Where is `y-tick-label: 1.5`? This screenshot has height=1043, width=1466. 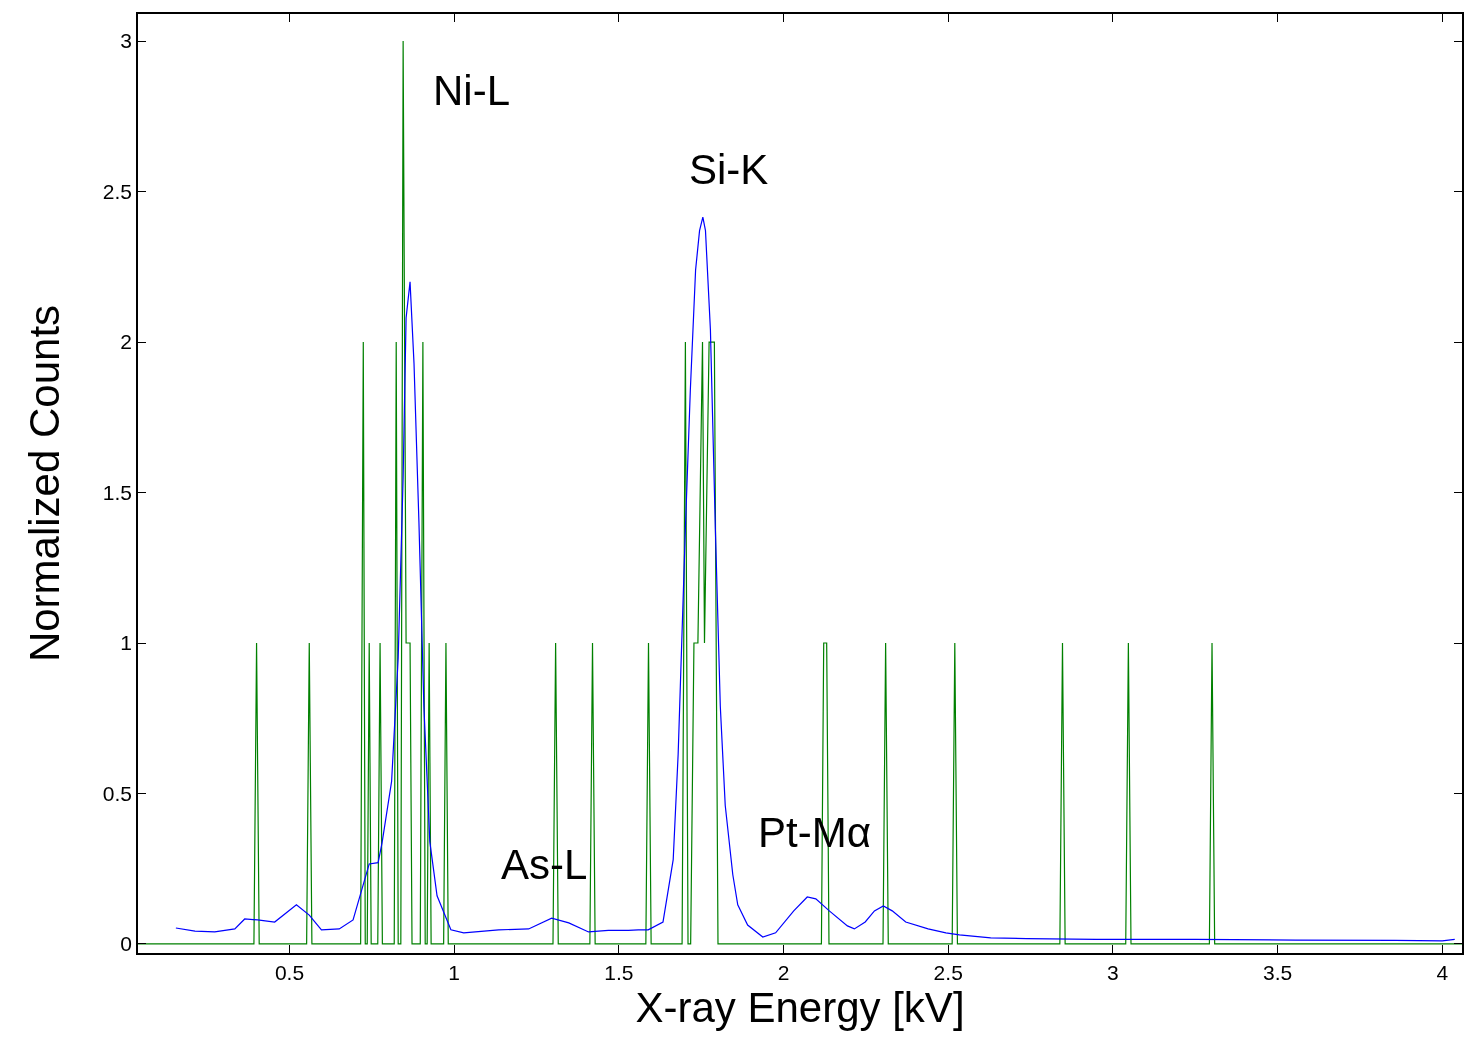 y-tick-label: 1.5 is located at coordinates (117, 492).